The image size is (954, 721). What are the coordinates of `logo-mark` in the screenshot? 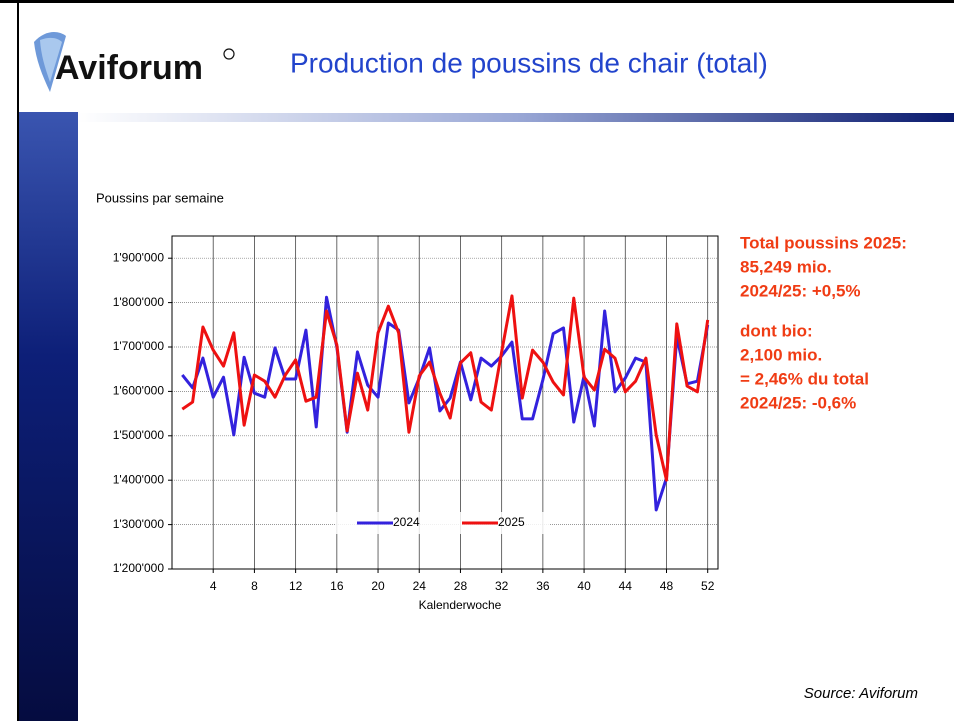 It's located at (229, 54).